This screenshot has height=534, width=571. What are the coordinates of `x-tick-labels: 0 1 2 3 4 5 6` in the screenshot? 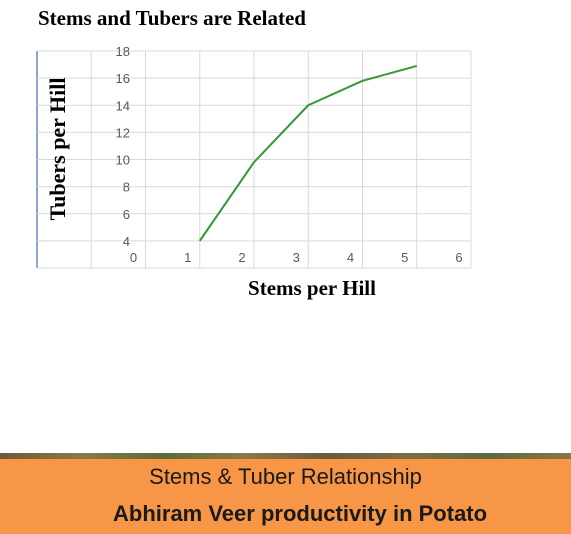 It's located at (296, 257).